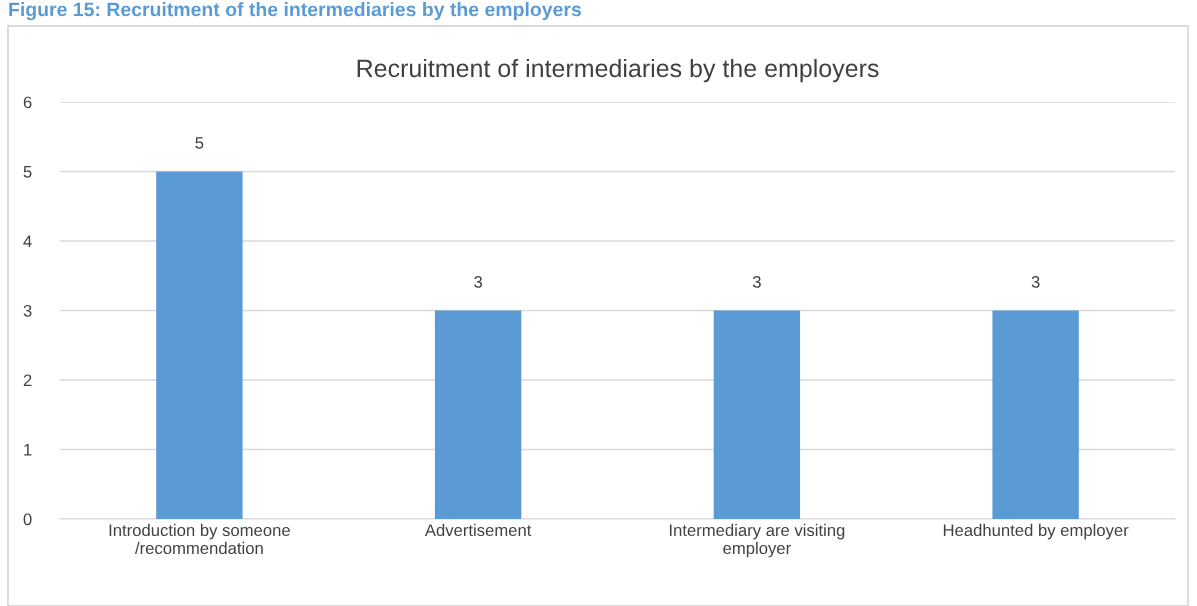  I want to click on x-tick-label: Intermediary are visiting employer, so click(757, 540).